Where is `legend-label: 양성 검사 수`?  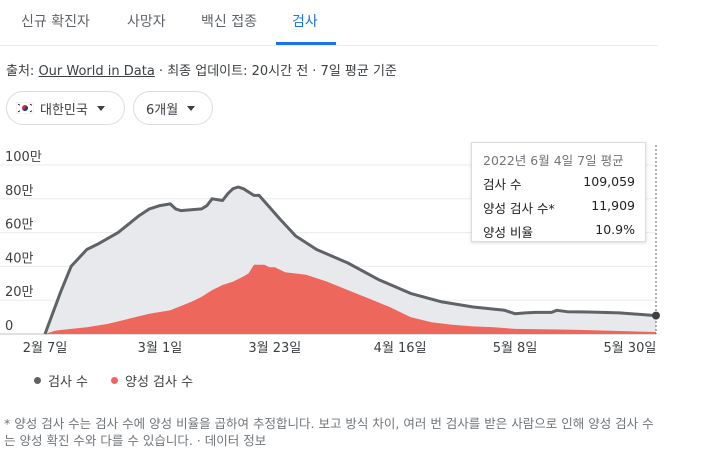
legend-label: 양성 검사 수 is located at coordinates (159, 382).